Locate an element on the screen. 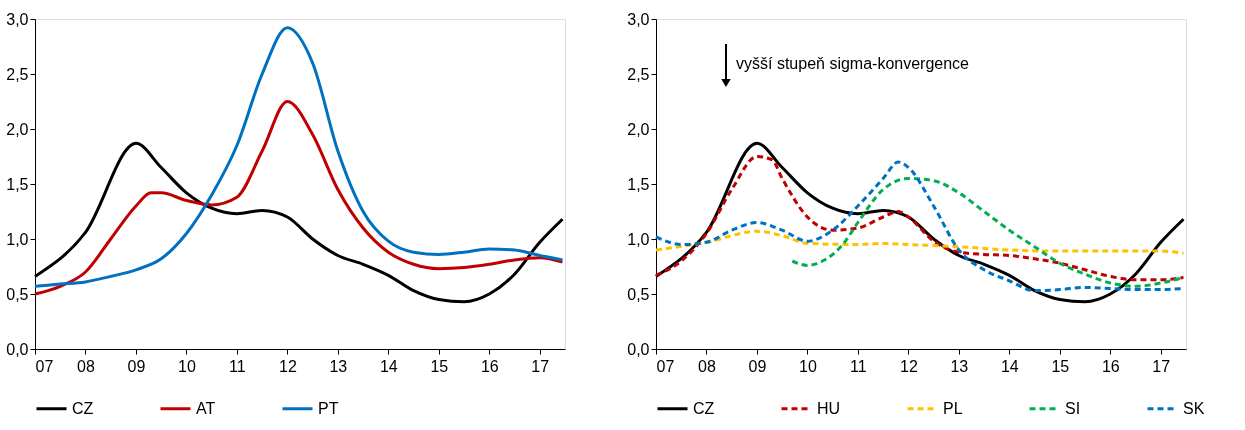 The width and height of the screenshot is (1245, 430). legend-label: SK is located at coordinates (1194, 408).